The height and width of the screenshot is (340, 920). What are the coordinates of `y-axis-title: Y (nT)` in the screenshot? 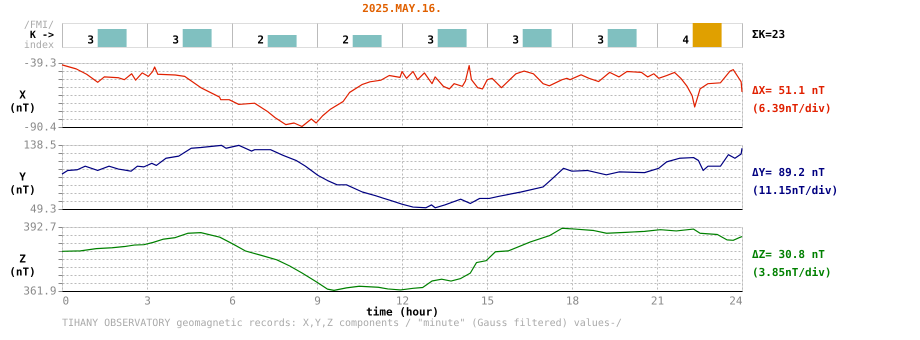 It's located at (22, 183).